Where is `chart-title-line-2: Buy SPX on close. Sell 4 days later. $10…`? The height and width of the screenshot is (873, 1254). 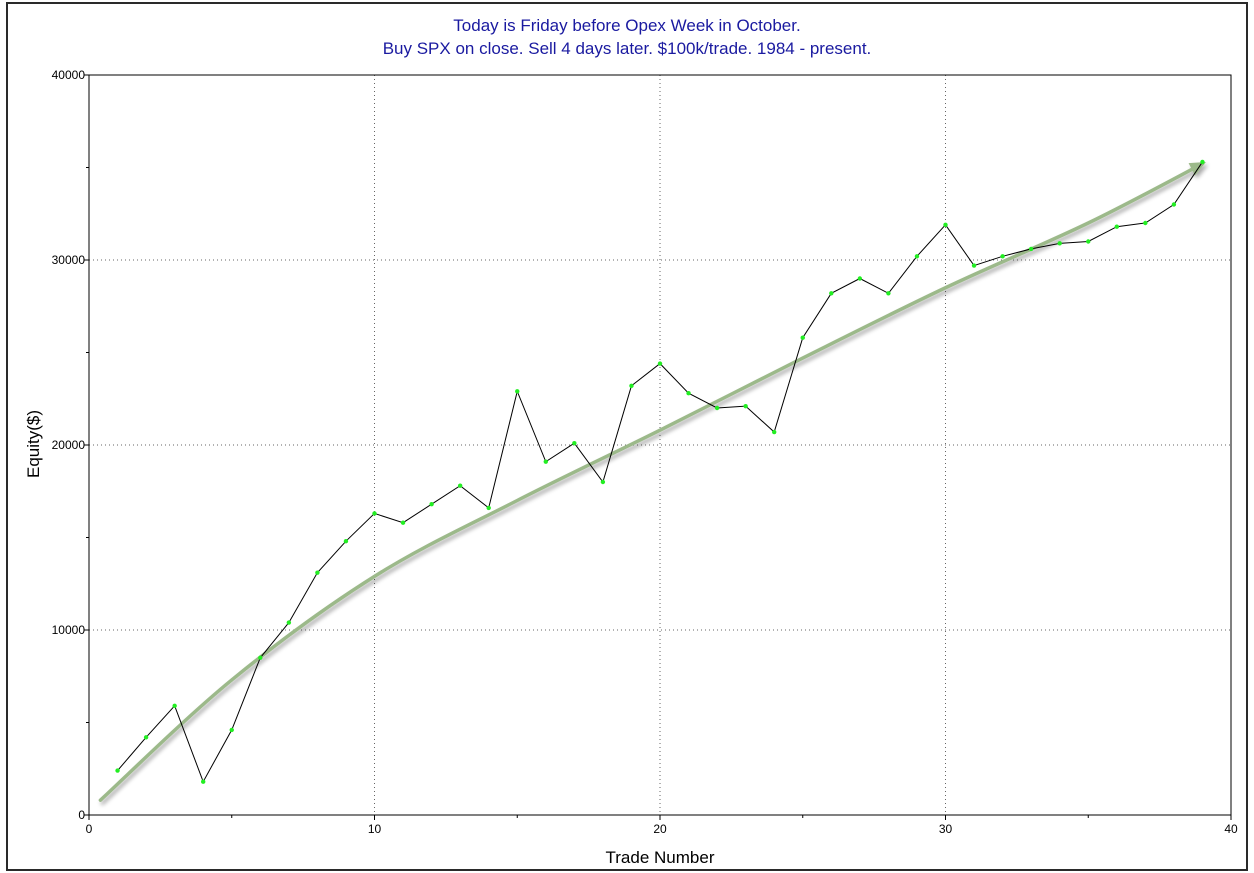 chart-title-line-2: Buy SPX on close. Sell 4 days later. $10… is located at coordinates (627, 48).